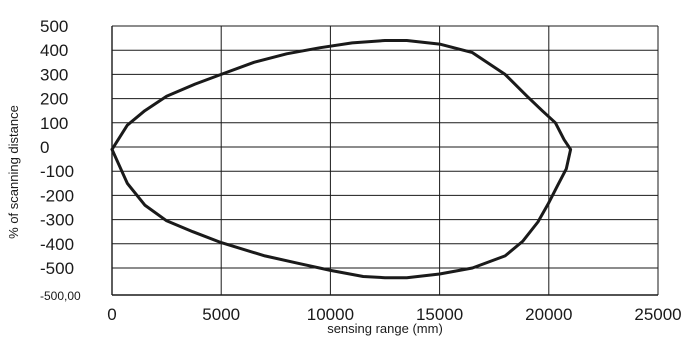 The height and width of the screenshot is (340, 688). I want to click on y-tick-label: 0, so click(44, 147).